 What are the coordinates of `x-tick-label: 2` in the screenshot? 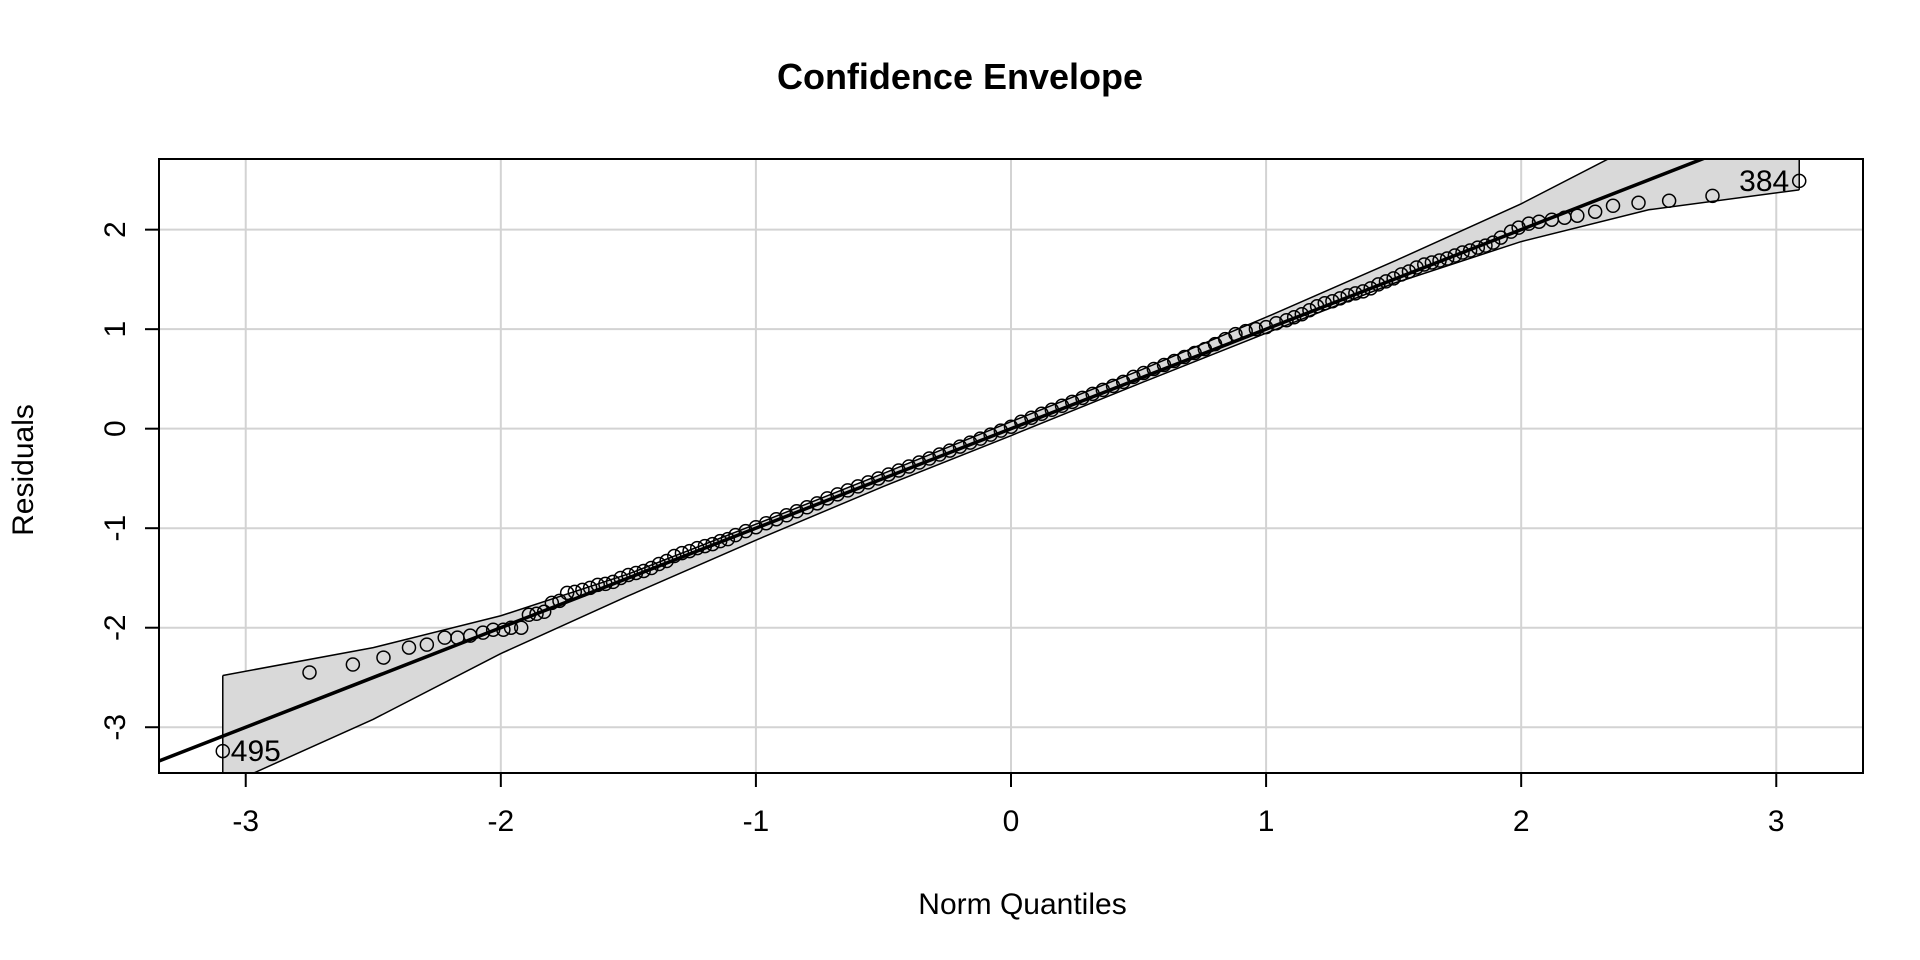 It's located at (1521, 821).